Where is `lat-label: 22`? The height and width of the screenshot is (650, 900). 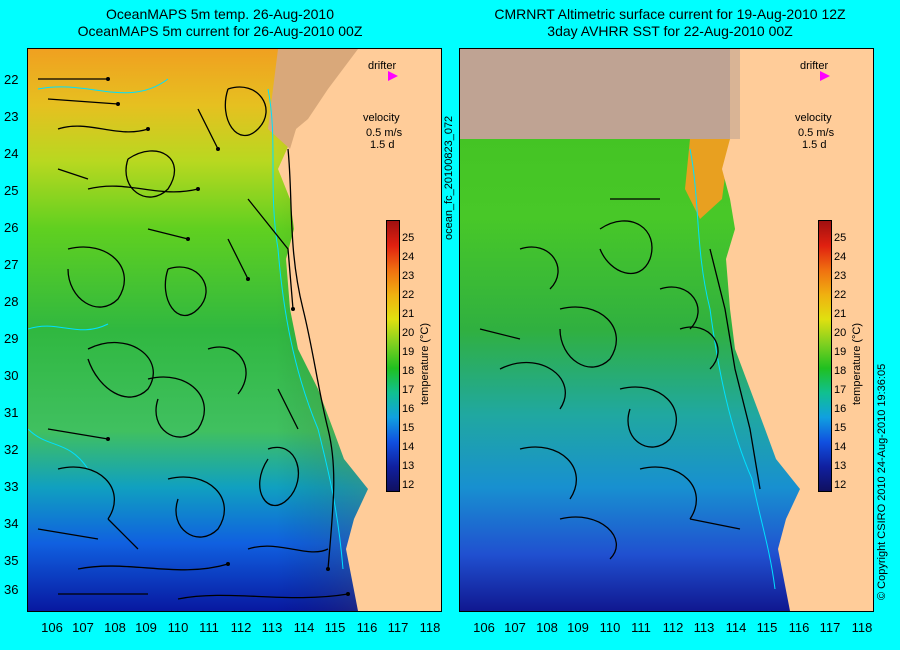 lat-label: 22 is located at coordinates (11, 79).